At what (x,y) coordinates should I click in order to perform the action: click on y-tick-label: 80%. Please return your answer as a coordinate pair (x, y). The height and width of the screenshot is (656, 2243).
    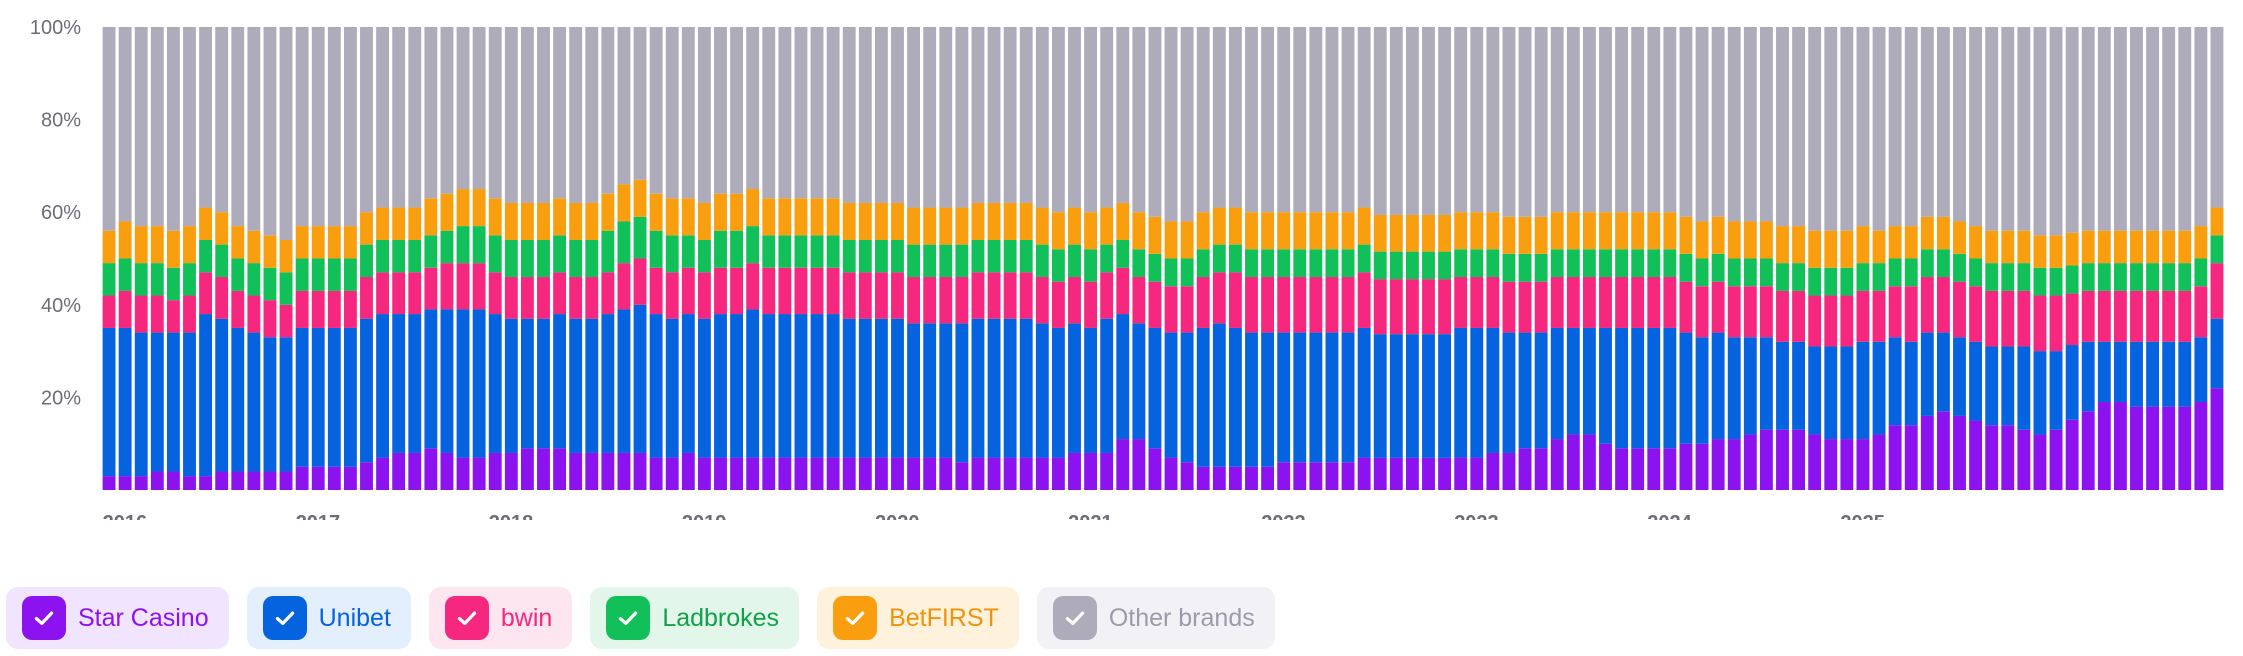
    Looking at the image, I should click on (61, 121).